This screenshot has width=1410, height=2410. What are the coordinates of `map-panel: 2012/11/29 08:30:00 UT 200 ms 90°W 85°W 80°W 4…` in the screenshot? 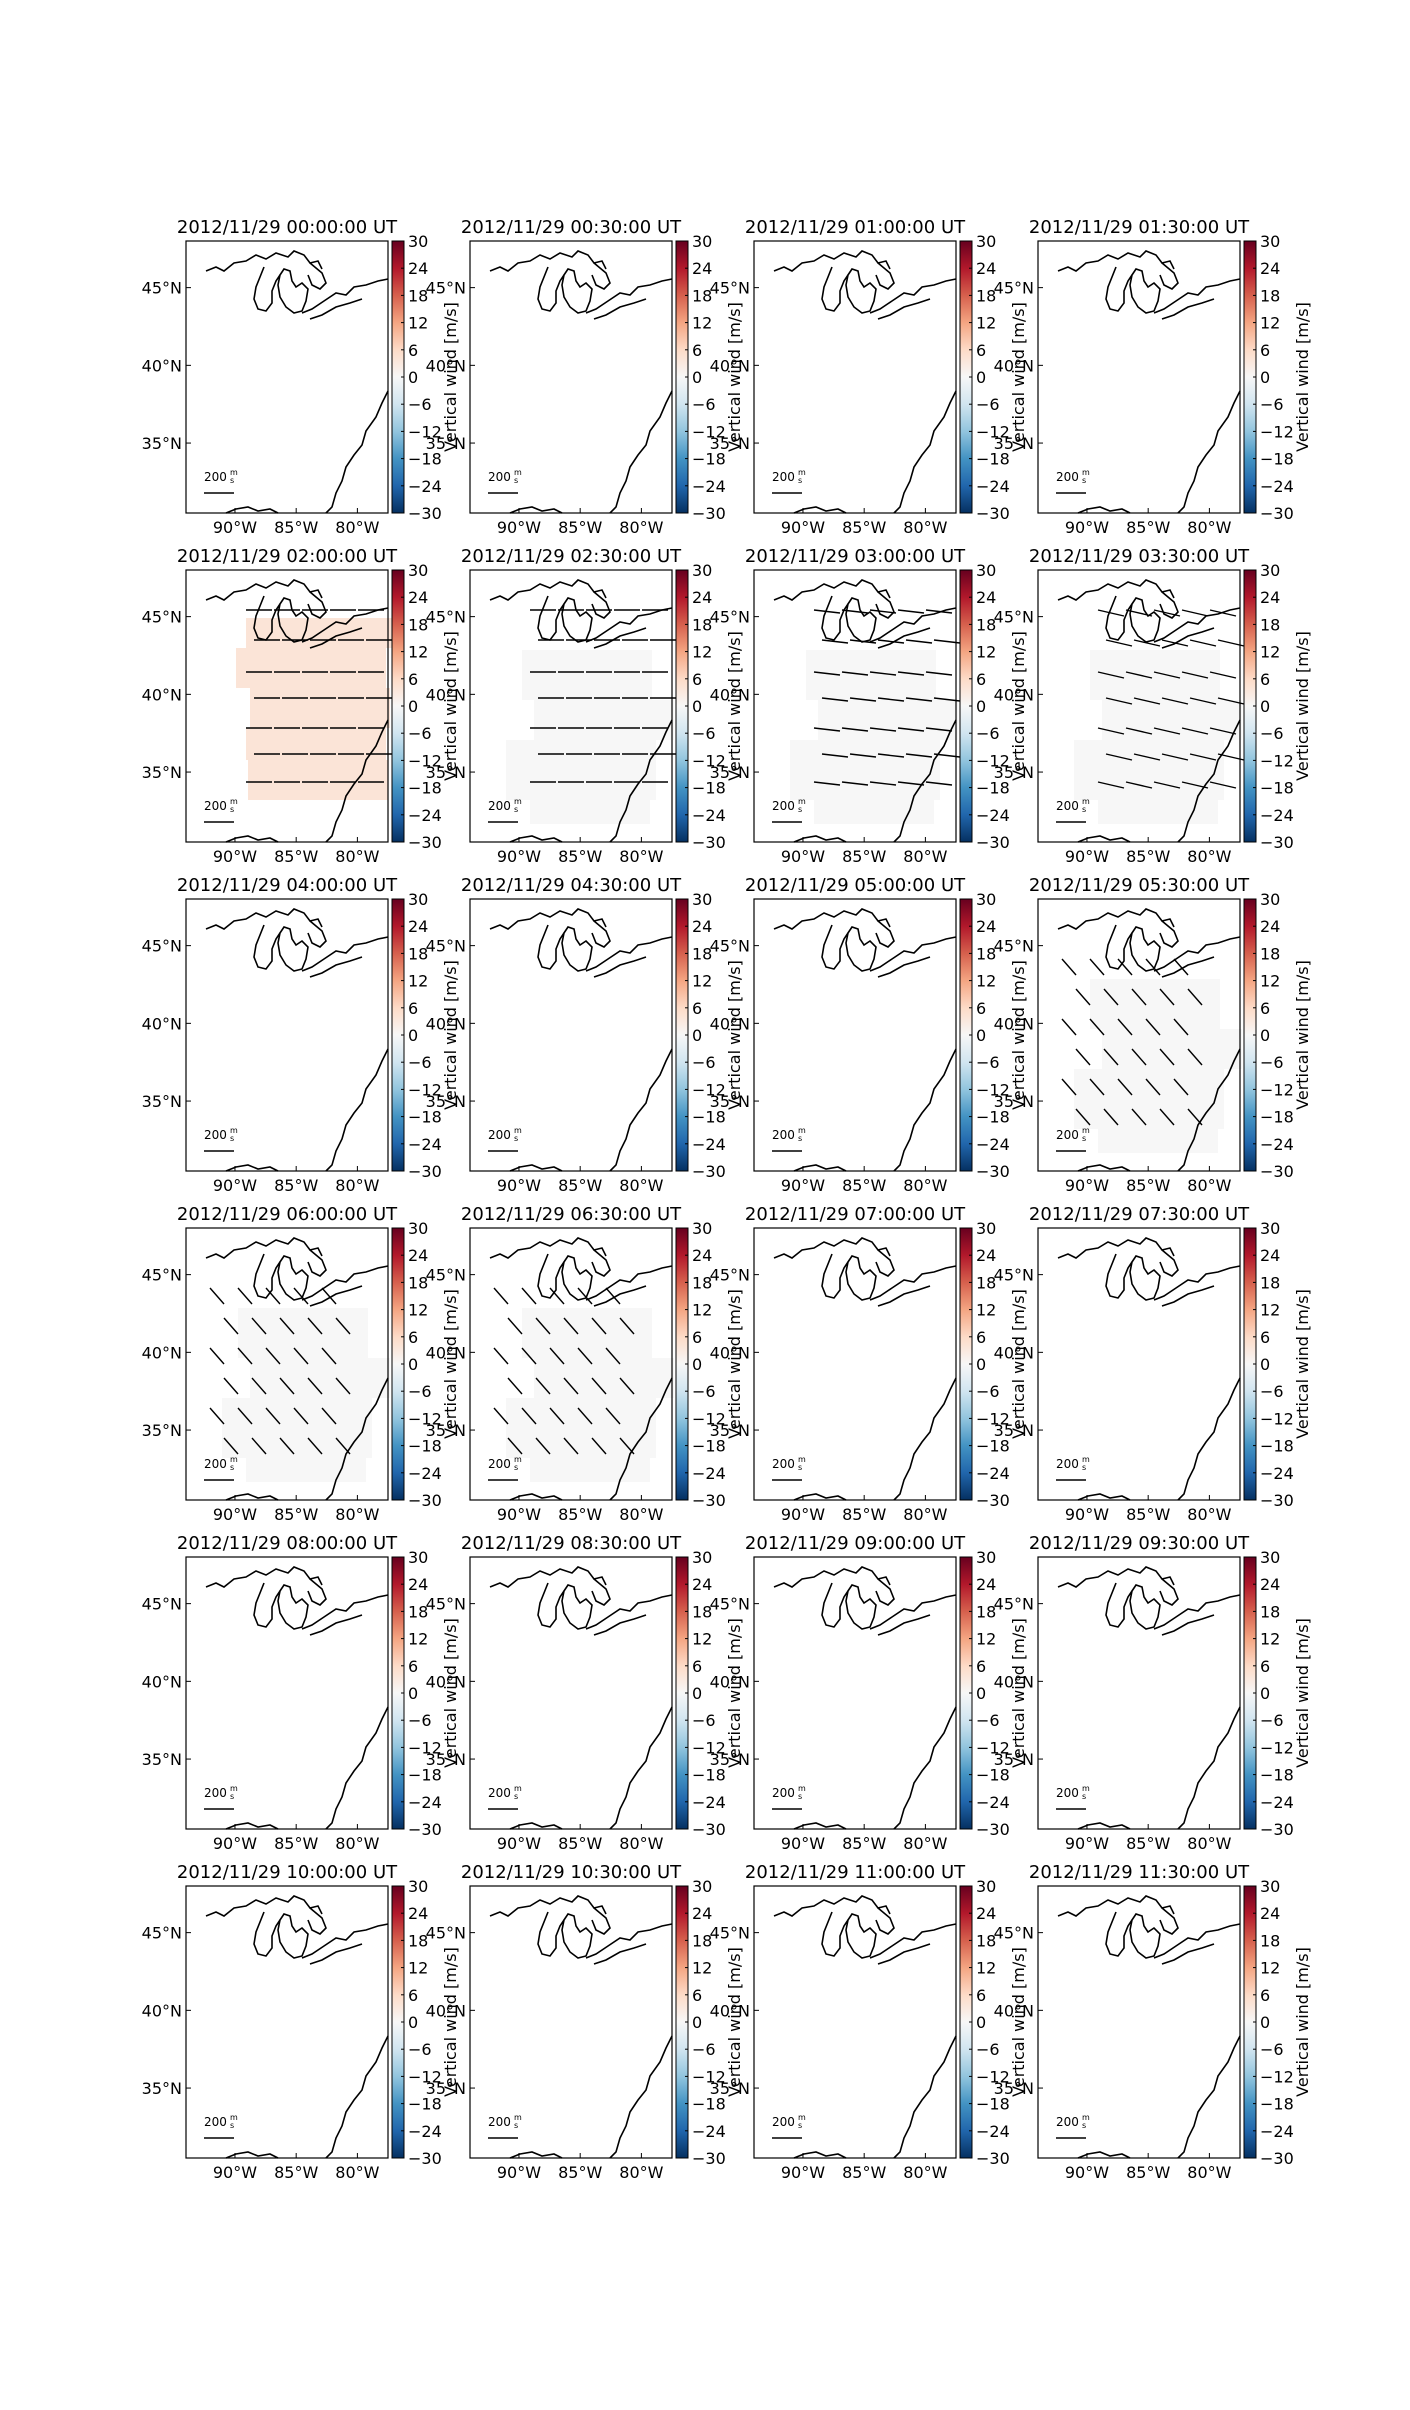 It's located at (585, 1693).